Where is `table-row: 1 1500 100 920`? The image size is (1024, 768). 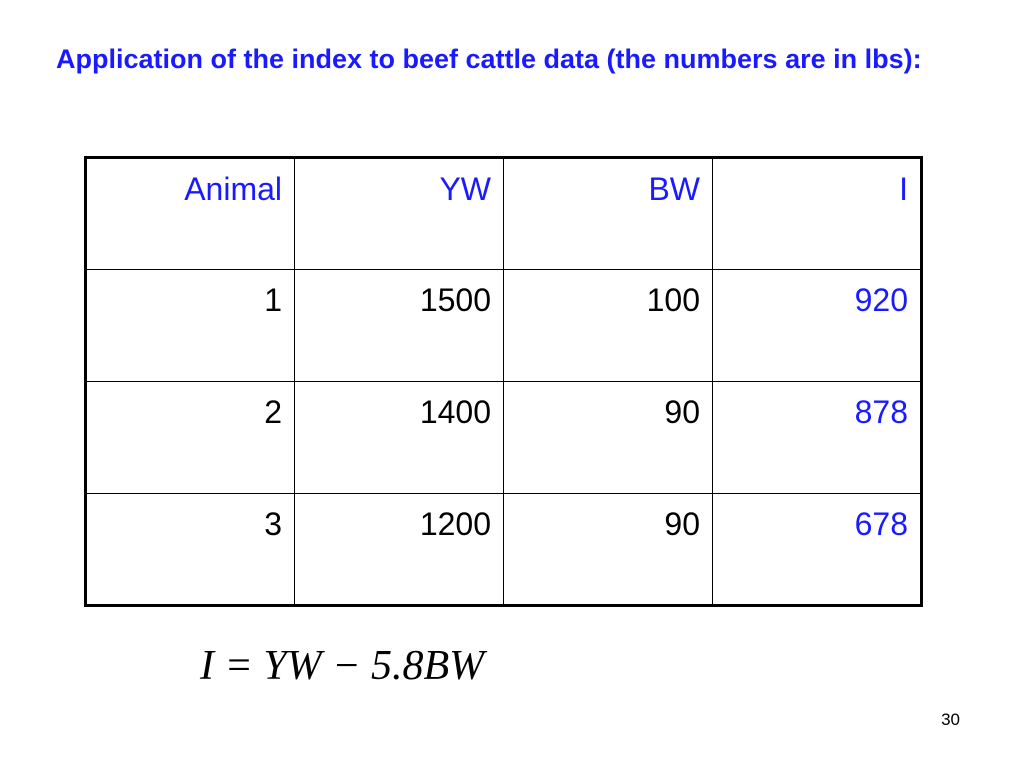 table-row: 1 1500 100 920 is located at coordinates (503, 325).